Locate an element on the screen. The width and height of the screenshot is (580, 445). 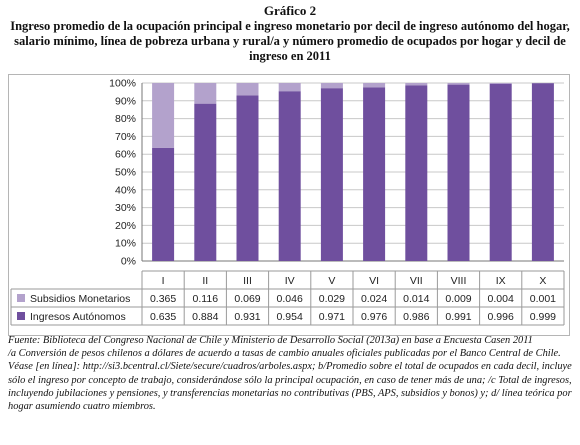
figure-label: Gráfico 2 is located at coordinates (290, 10).